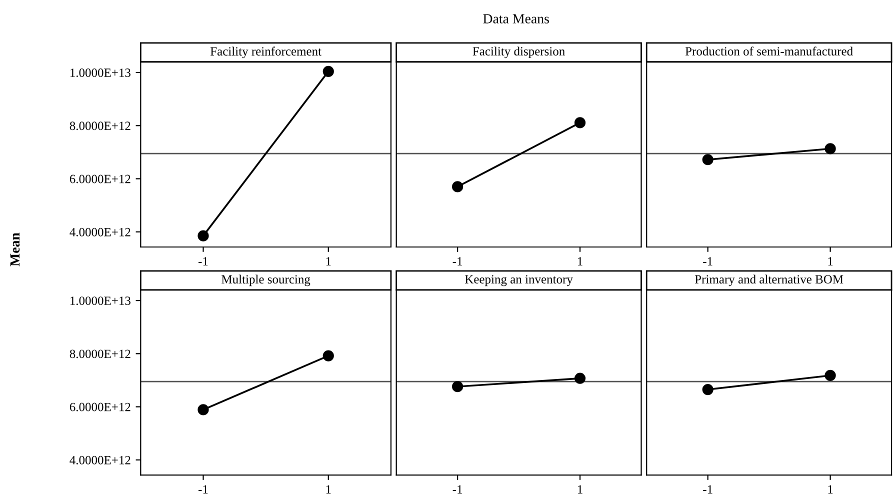 The width and height of the screenshot is (896, 499). What do you see at coordinates (266, 280) in the screenshot?
I see `chart-title: Multiple sourcing` at bounding box center [266, 280].